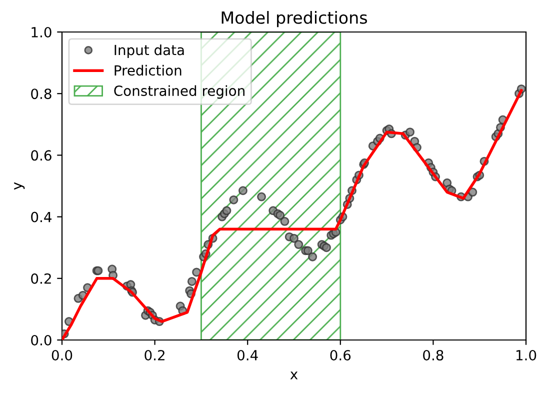 The height and width of the screenshot is (393, 547). What do you see at coordinates (340, 355) in the screenshot?
I see `x-tick-label: 0.6` at bounding box center [340, 355].